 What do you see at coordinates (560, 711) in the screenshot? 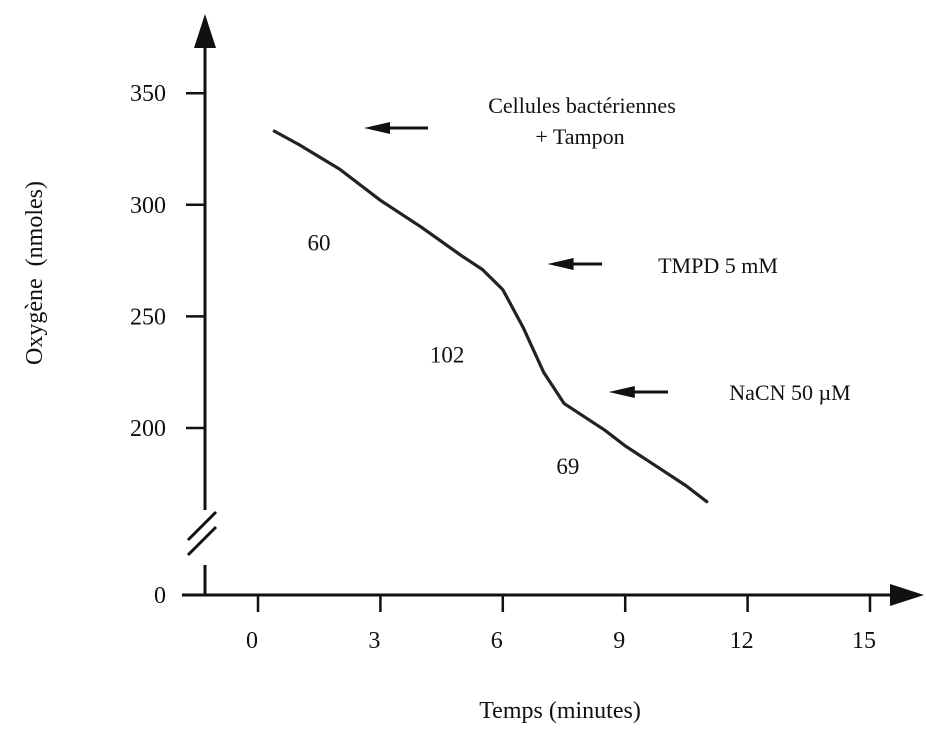
I see `x-axis-title: Temps (minutes)` at bounding box center [560, 711].